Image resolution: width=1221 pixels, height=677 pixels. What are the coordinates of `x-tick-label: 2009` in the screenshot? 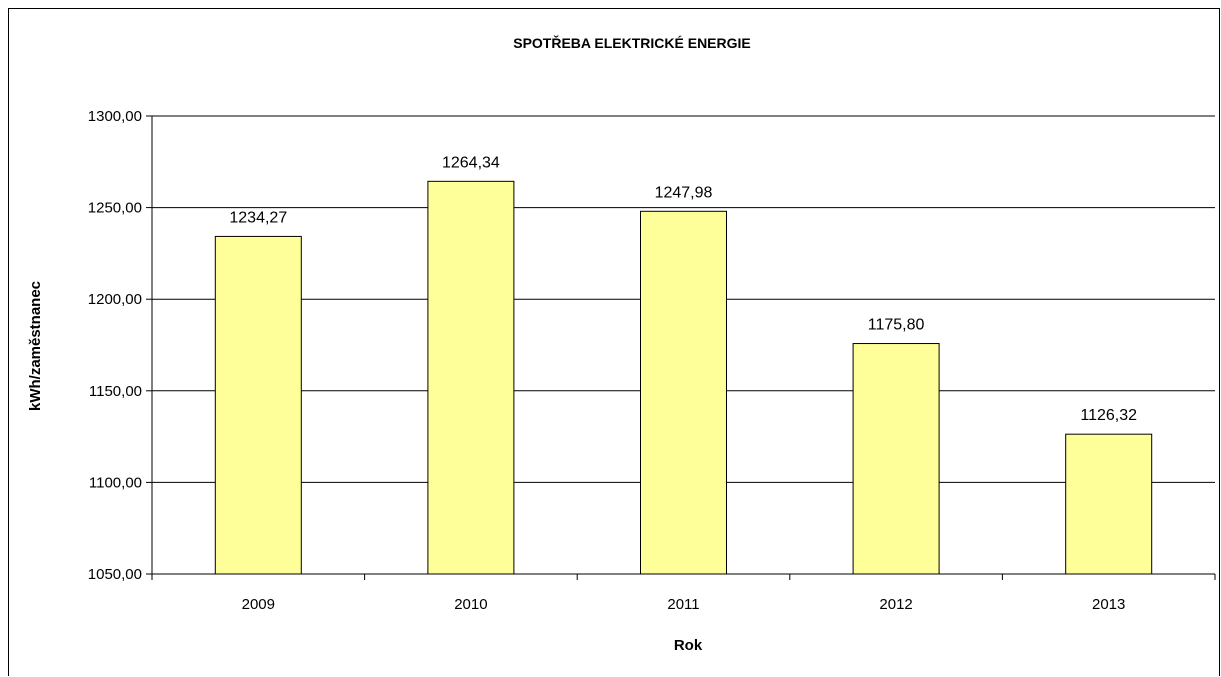 It's located at (258, 604).